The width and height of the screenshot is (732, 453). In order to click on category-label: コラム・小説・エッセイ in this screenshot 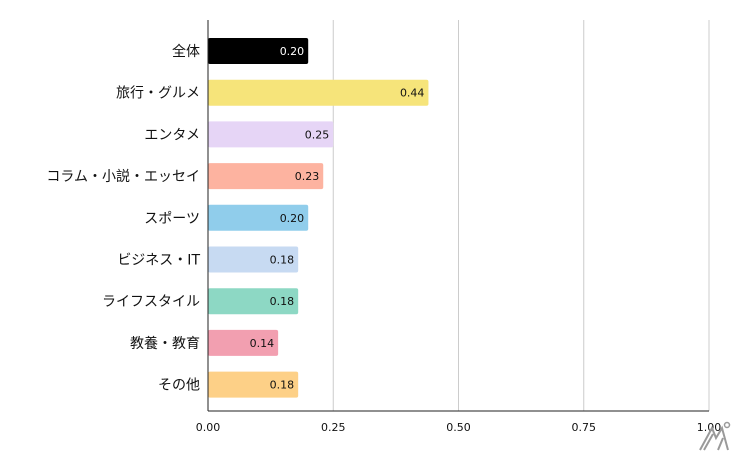, I will do `click(123, 177)`.